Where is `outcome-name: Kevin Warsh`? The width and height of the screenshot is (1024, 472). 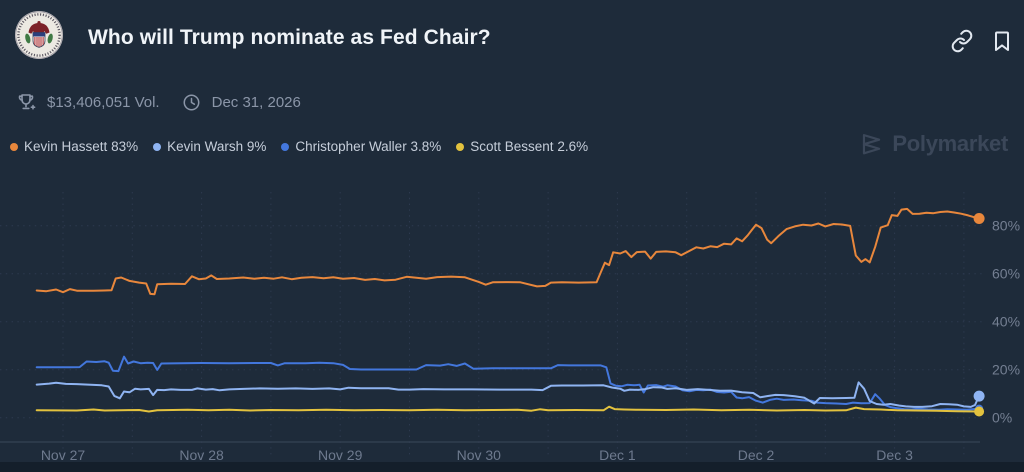
outcome-name: Kevin Warsh is located at coordinates (205, 146).